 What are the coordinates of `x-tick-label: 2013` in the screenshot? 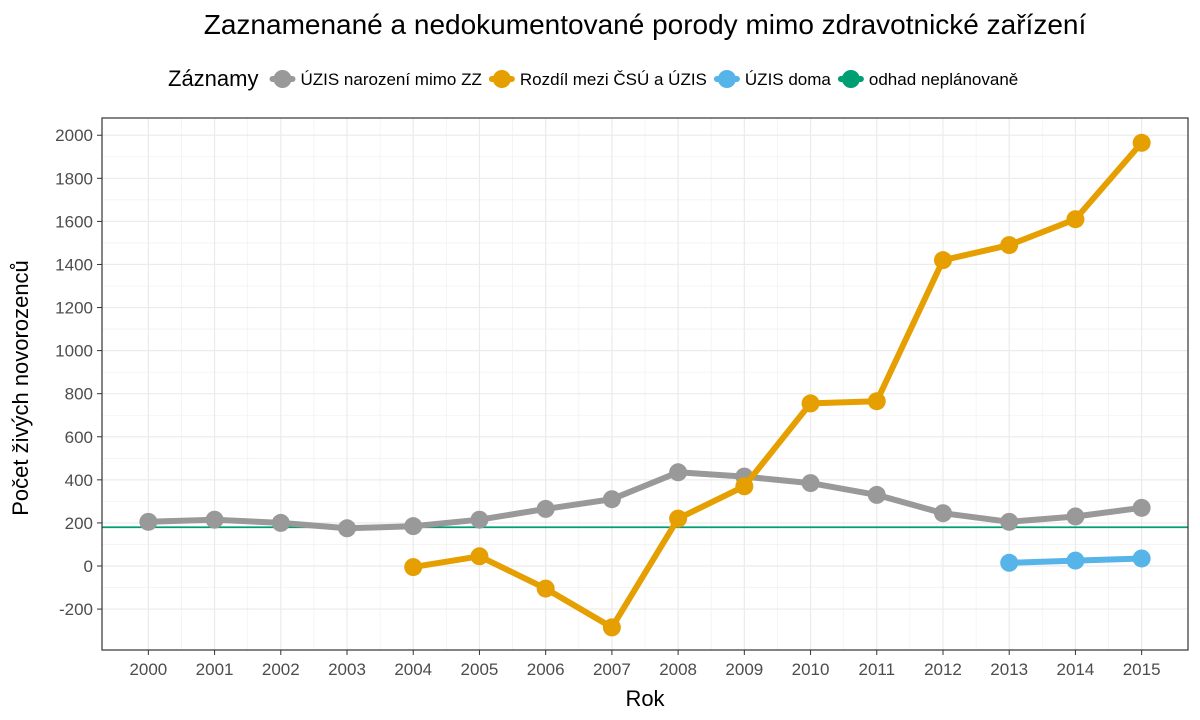 It's located at (1009, 669).